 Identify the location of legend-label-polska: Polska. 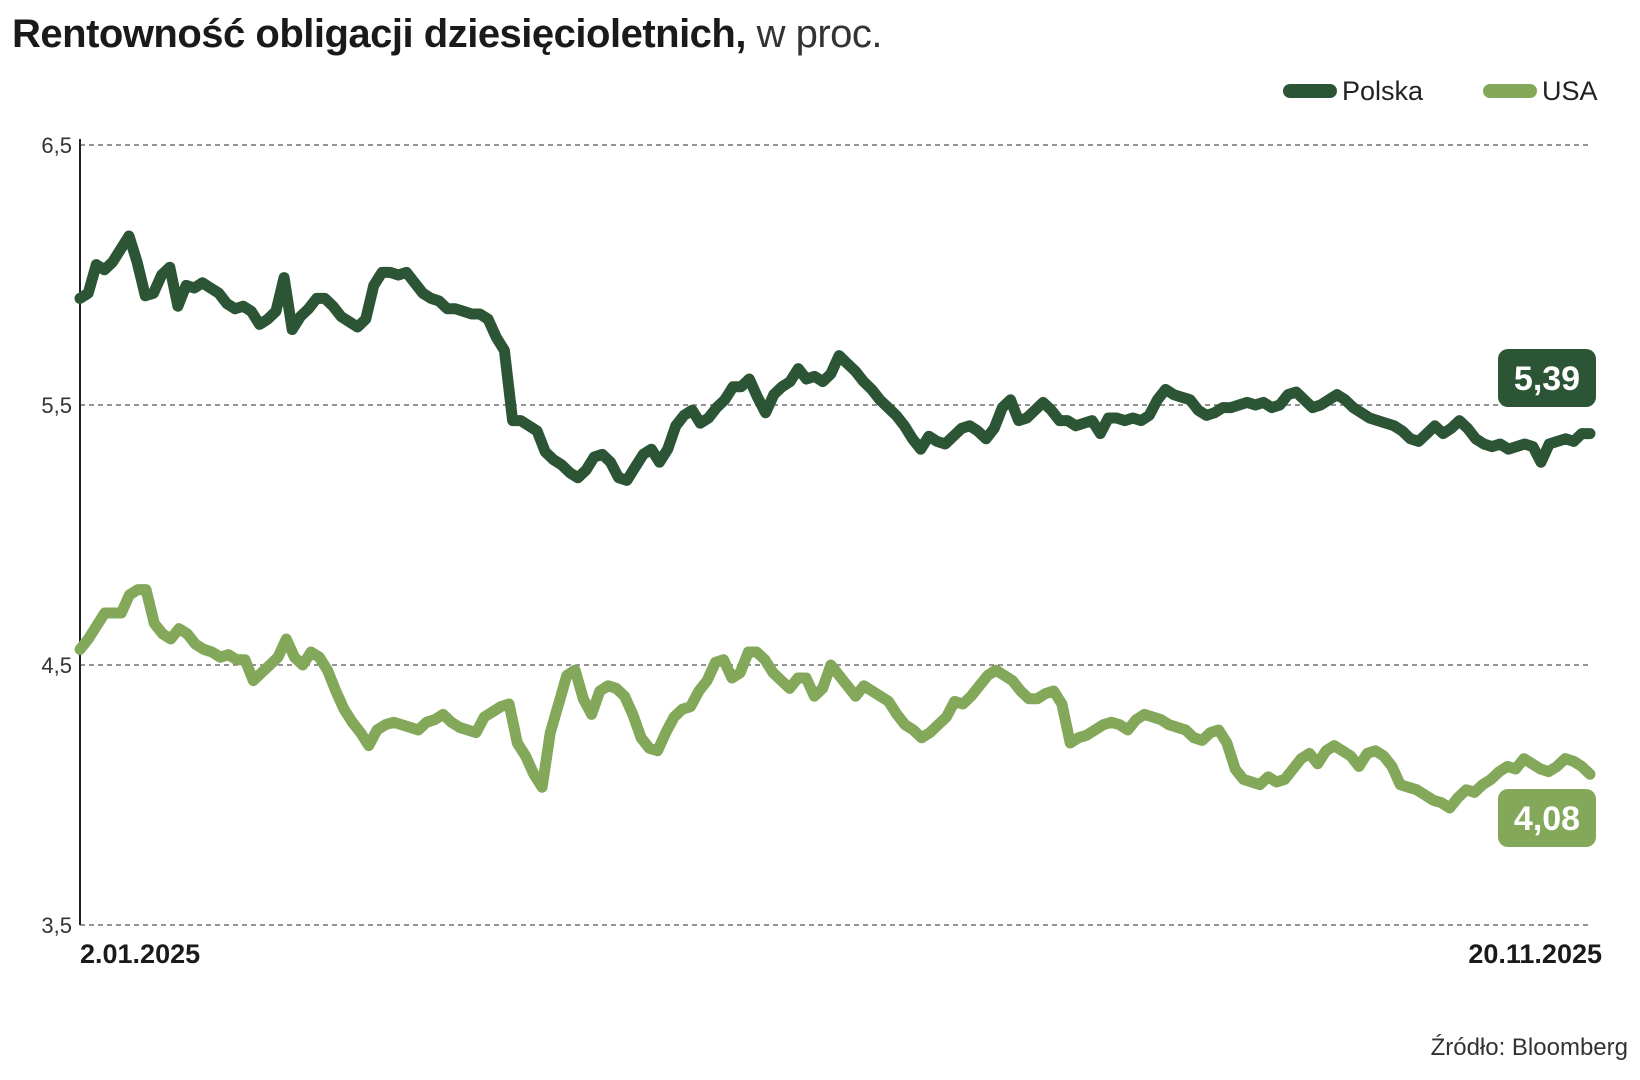
(1383, 91).